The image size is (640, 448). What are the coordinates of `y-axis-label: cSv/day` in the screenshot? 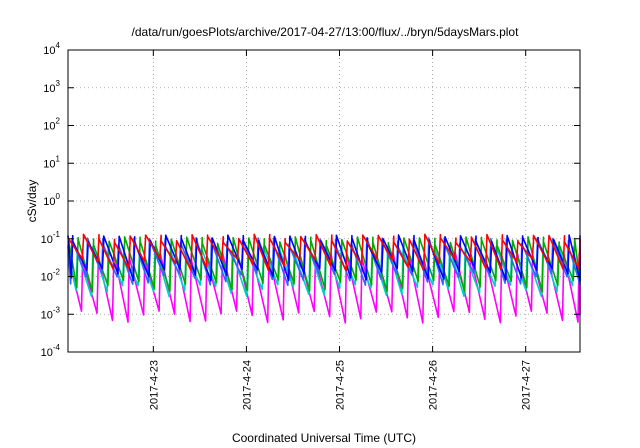 It's located at (32, 201).